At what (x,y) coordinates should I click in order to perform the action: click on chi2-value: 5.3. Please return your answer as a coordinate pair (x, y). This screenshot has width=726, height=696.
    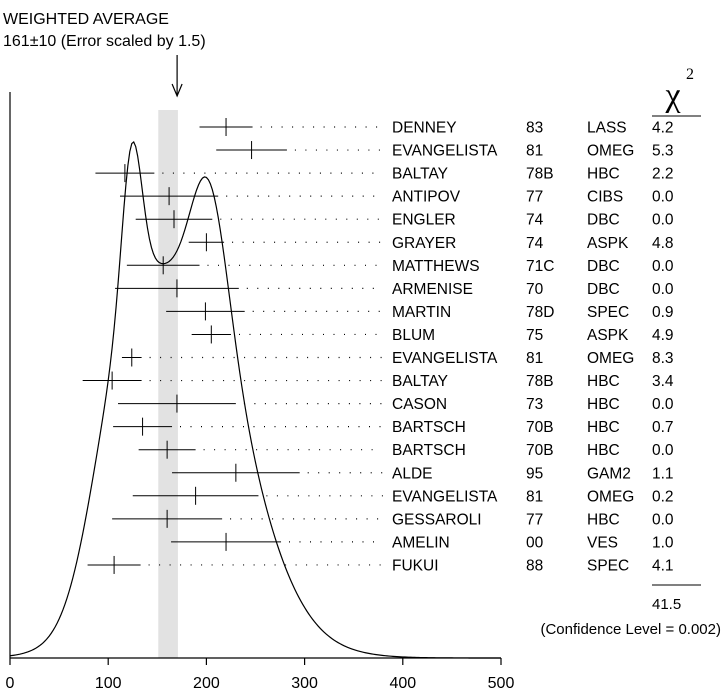
    Looking at the image, I should click on (663, 151).